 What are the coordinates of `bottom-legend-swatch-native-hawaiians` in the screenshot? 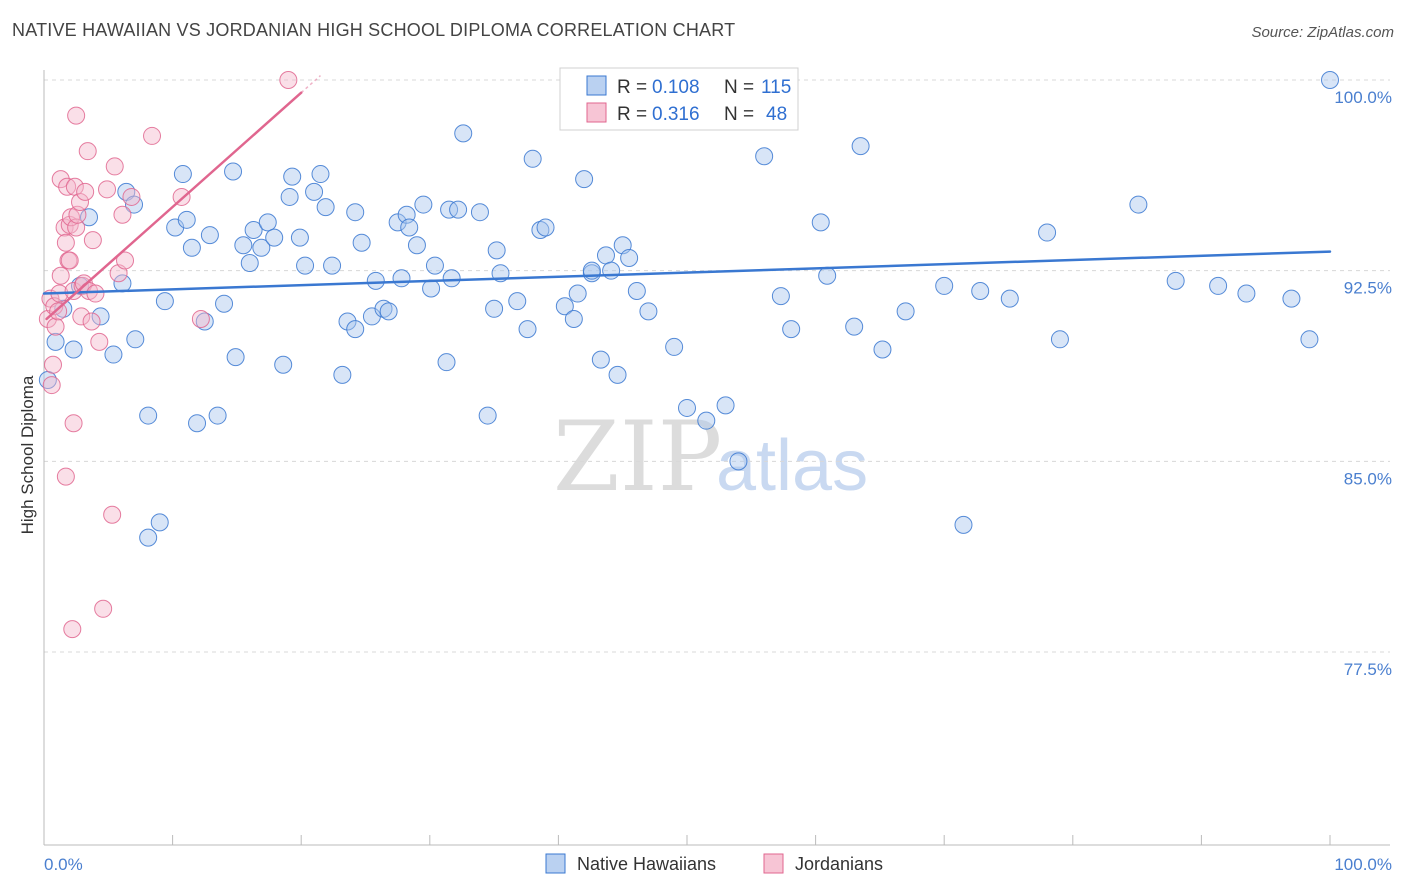 It's located at (555, 863).